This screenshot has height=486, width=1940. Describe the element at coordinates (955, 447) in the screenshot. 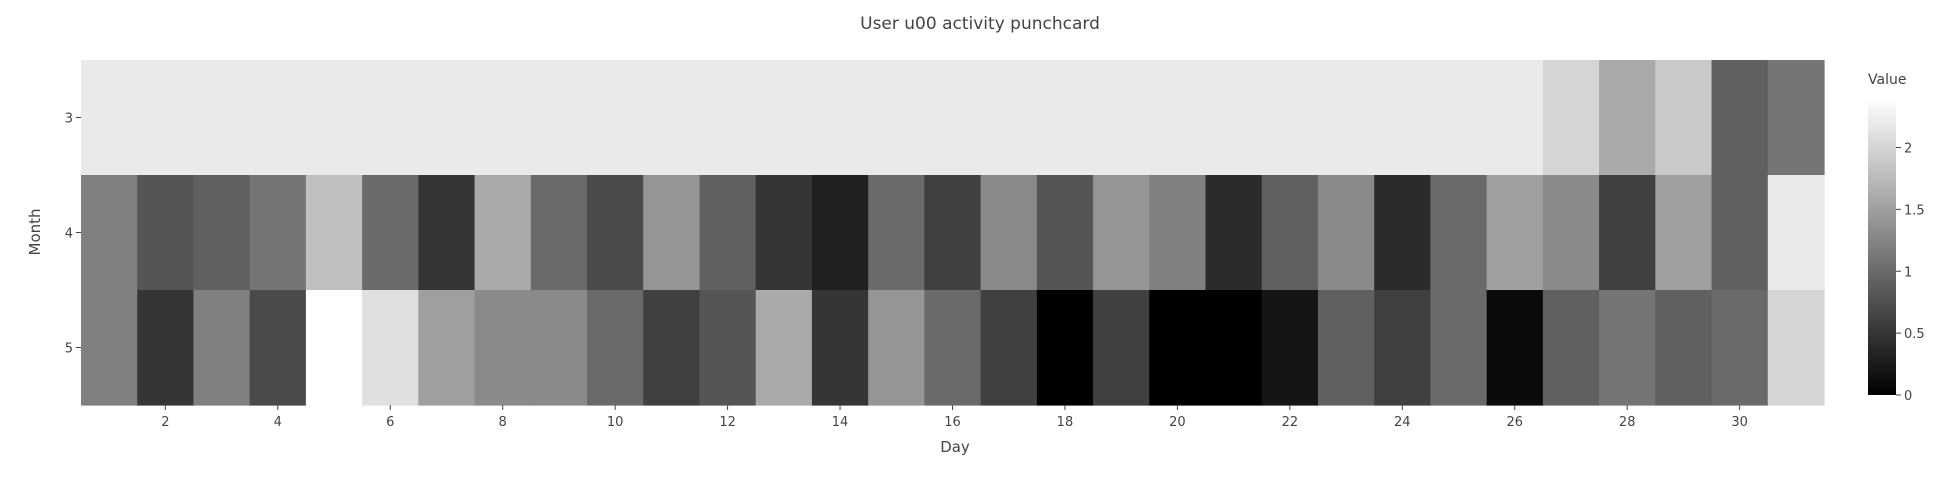

I see `x-axis-title: Day` at that location.